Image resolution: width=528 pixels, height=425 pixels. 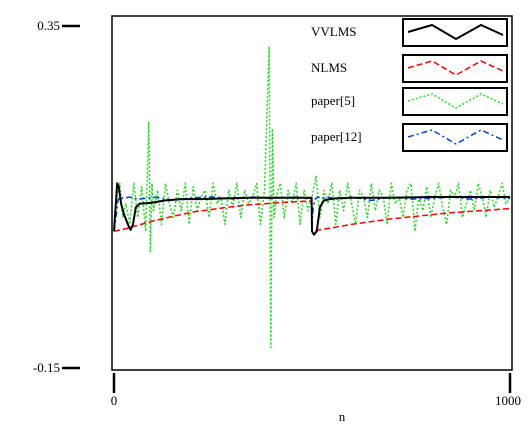 I want to click on y-tick-label: 0.35, so click(x=48, y=25).